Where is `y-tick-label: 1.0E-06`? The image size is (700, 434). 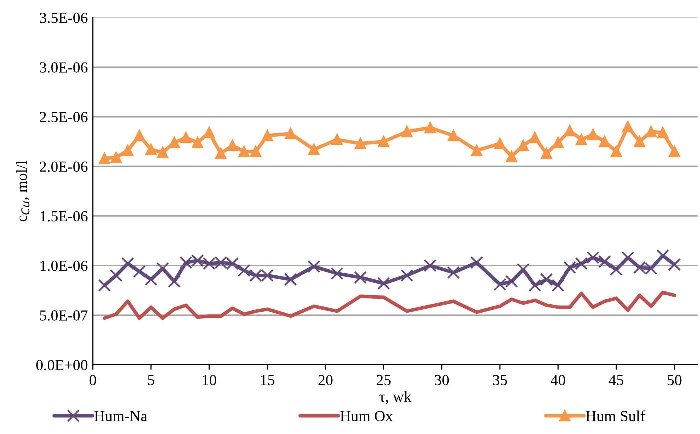 y-tick-label: 1.0E-06 is located at coordinates (64, 266).